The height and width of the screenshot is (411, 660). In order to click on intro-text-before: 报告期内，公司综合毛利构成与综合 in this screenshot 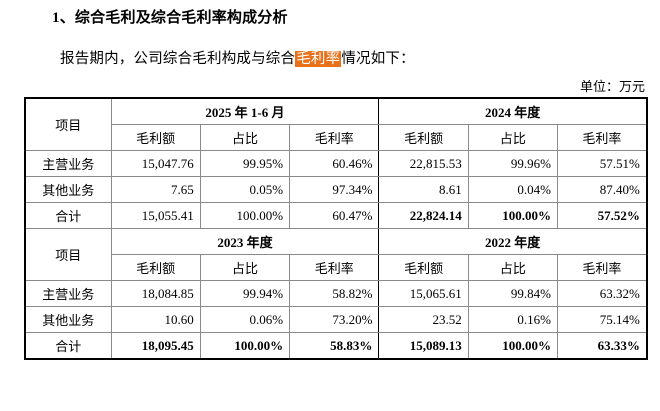, I will do `click(178, 59)`.